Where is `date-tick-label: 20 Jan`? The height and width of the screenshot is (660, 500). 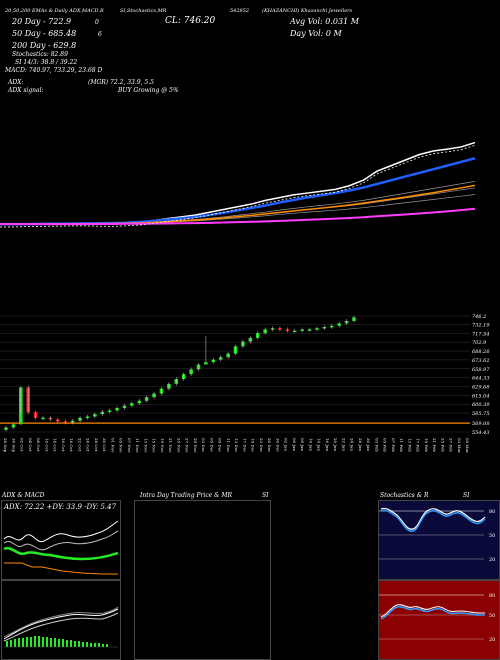 date-tick-label: 20 Jan is located at coordinates (335, 444).